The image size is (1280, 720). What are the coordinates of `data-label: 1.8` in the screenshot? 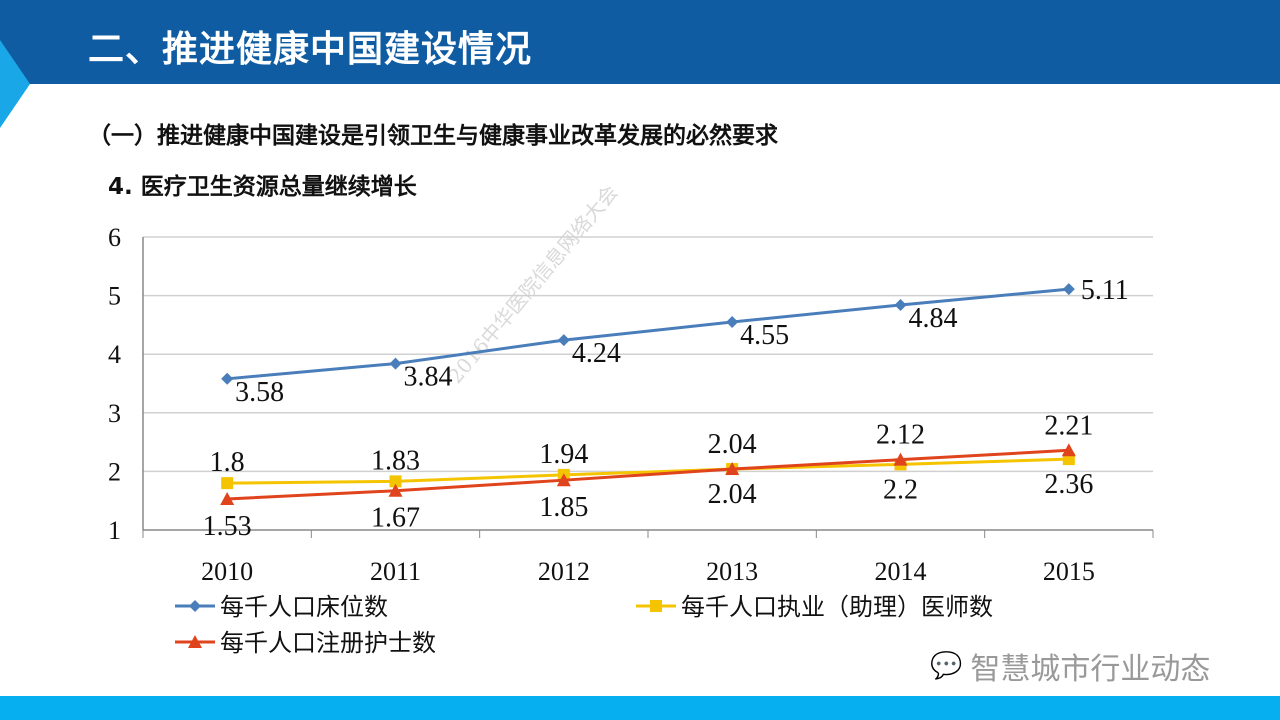 It's located at (227, 462).